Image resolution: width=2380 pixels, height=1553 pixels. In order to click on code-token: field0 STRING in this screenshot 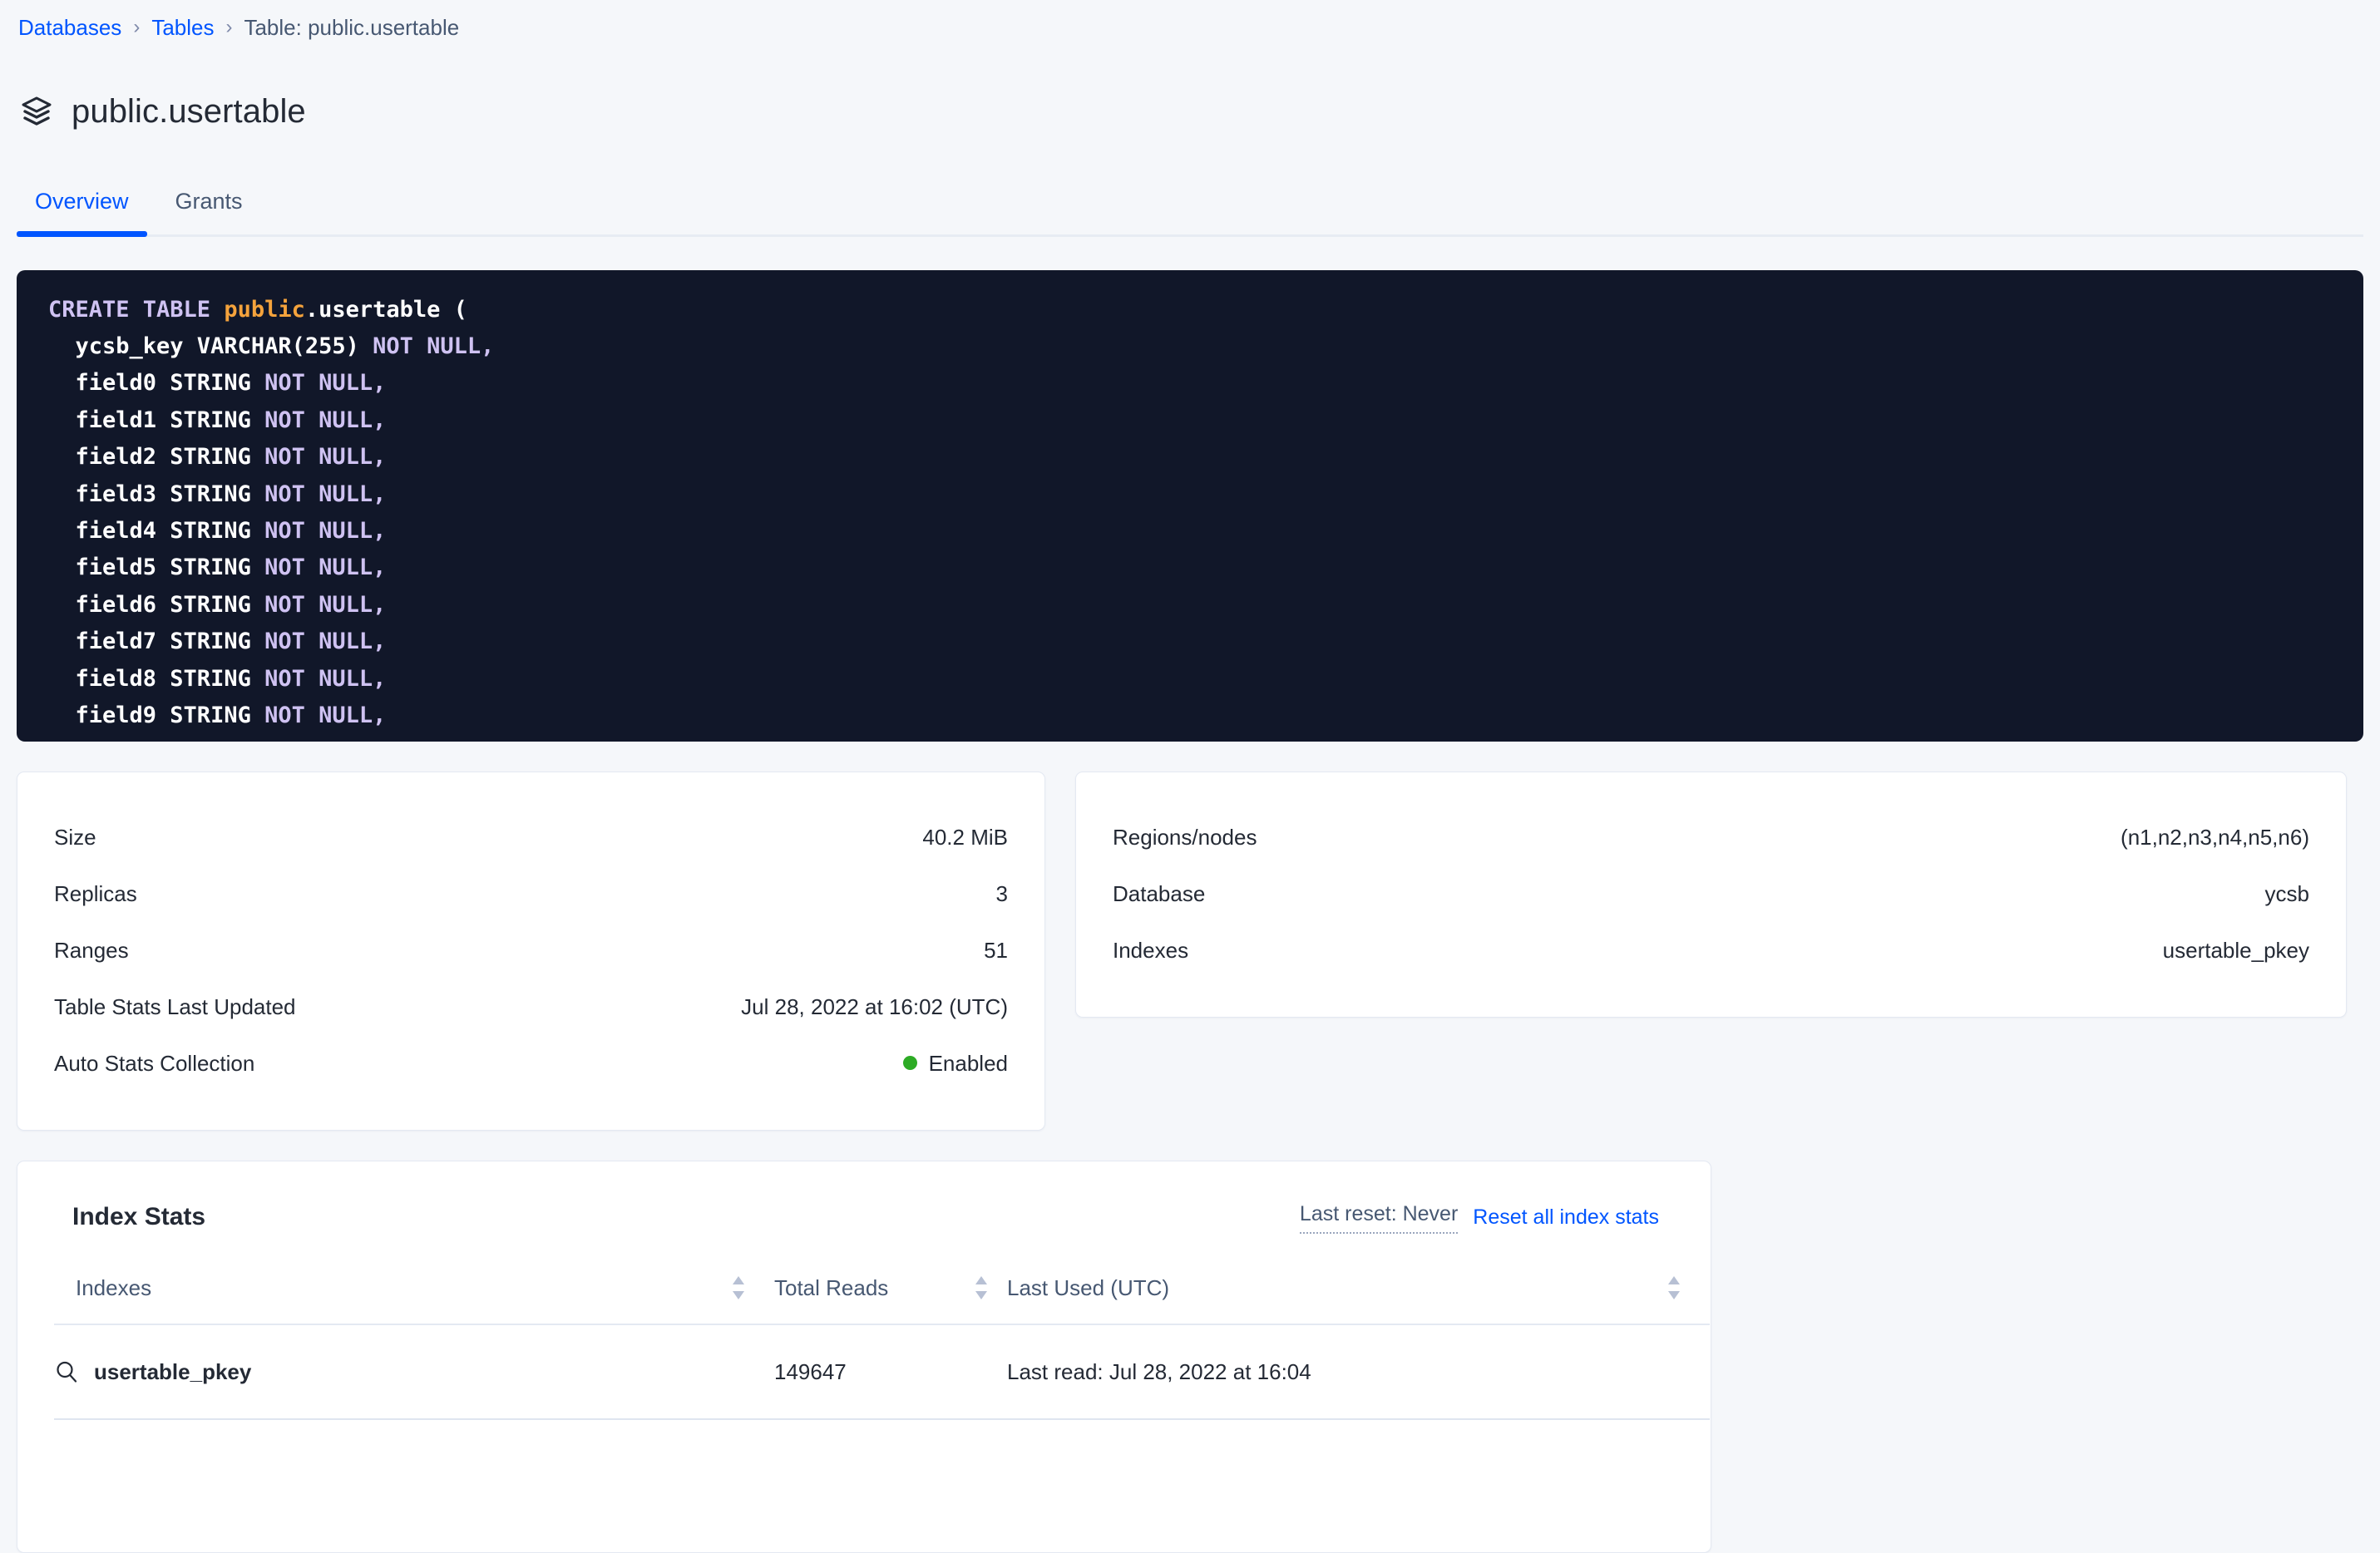, I will do `click(156, 383)`.